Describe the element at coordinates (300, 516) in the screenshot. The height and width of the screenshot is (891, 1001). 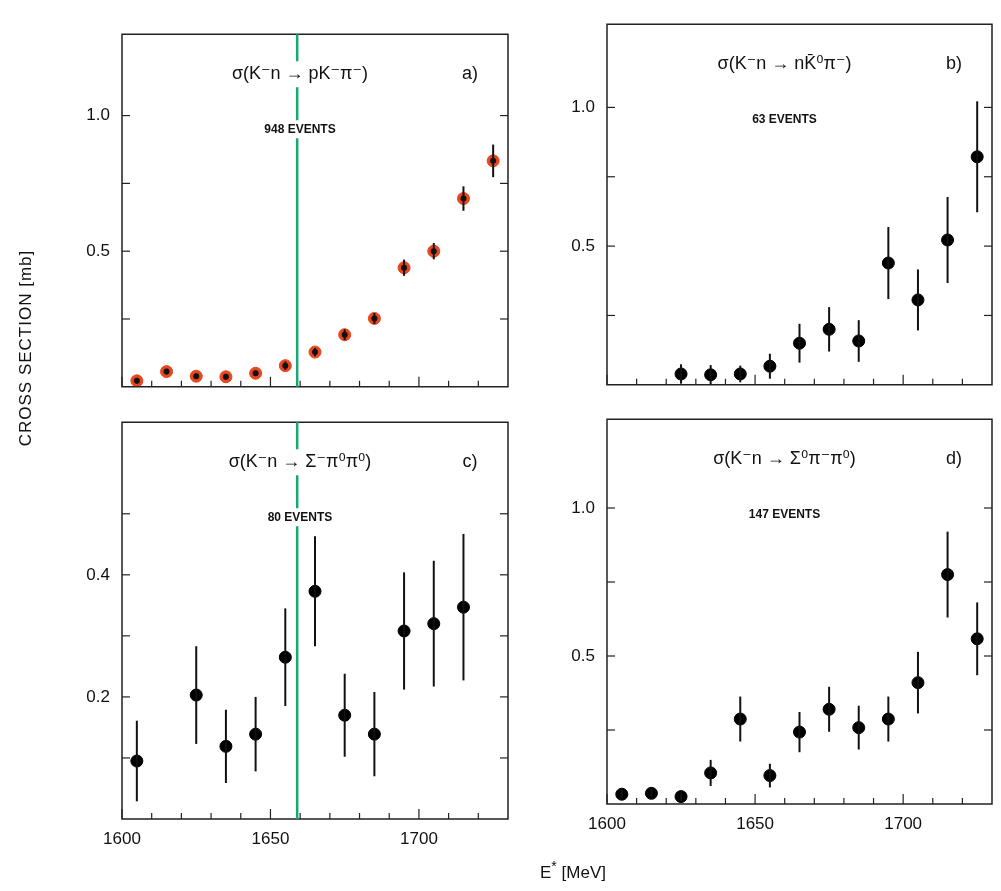
I see `text: 80 EVENTS` at that location.